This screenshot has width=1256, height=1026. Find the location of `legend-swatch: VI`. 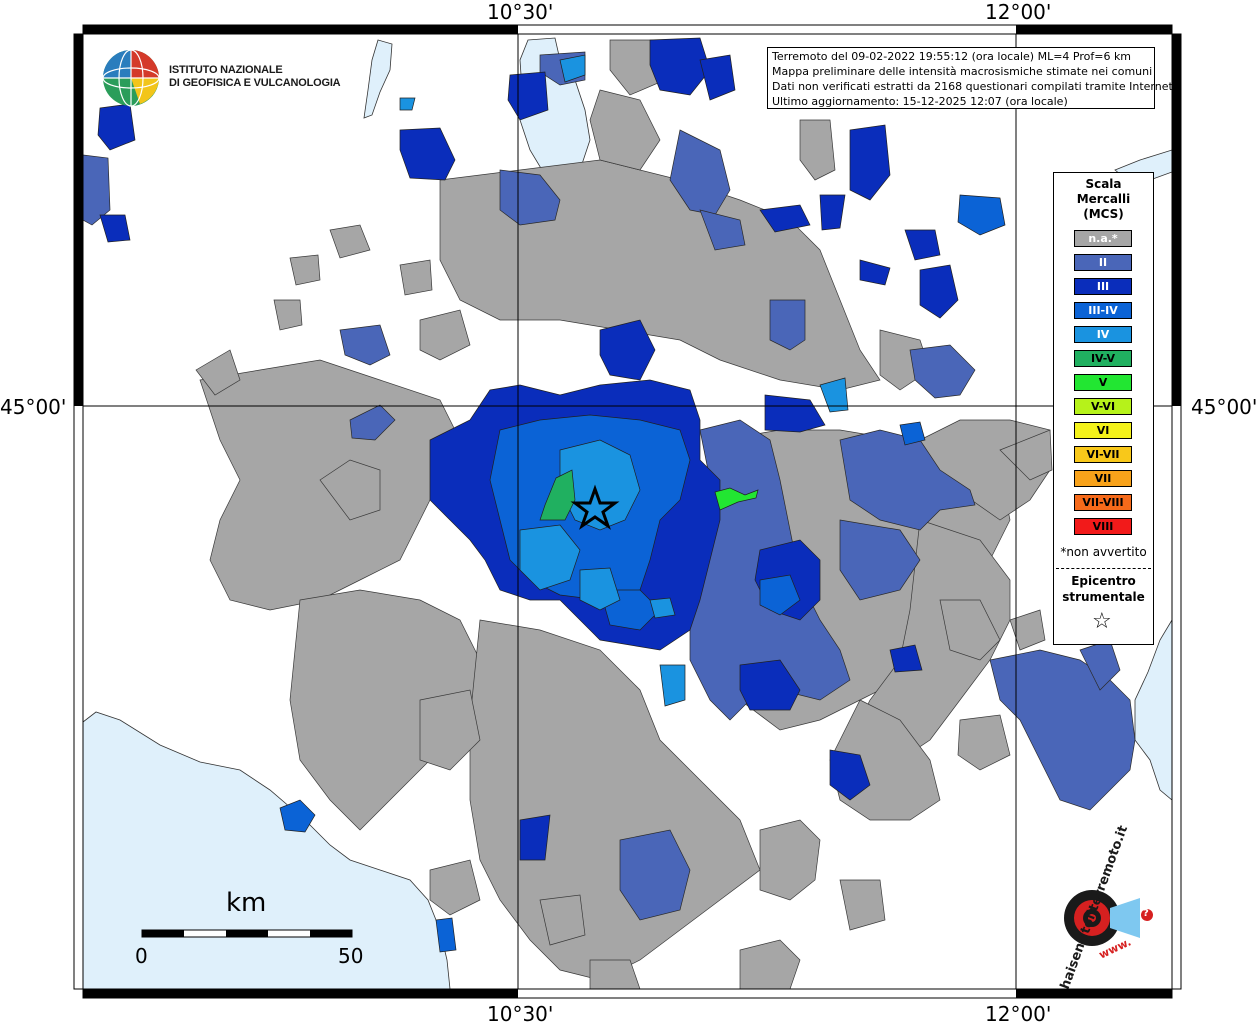

legend-swatch: VI is located at coordinates (1103, 430).